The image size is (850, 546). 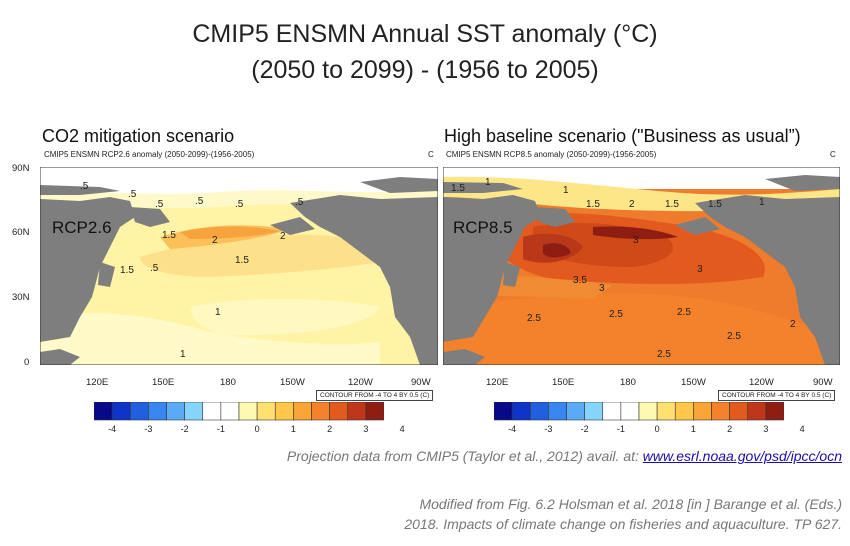 I want to click on colorbar-tick-label: -1, so click(x=620, y=429).